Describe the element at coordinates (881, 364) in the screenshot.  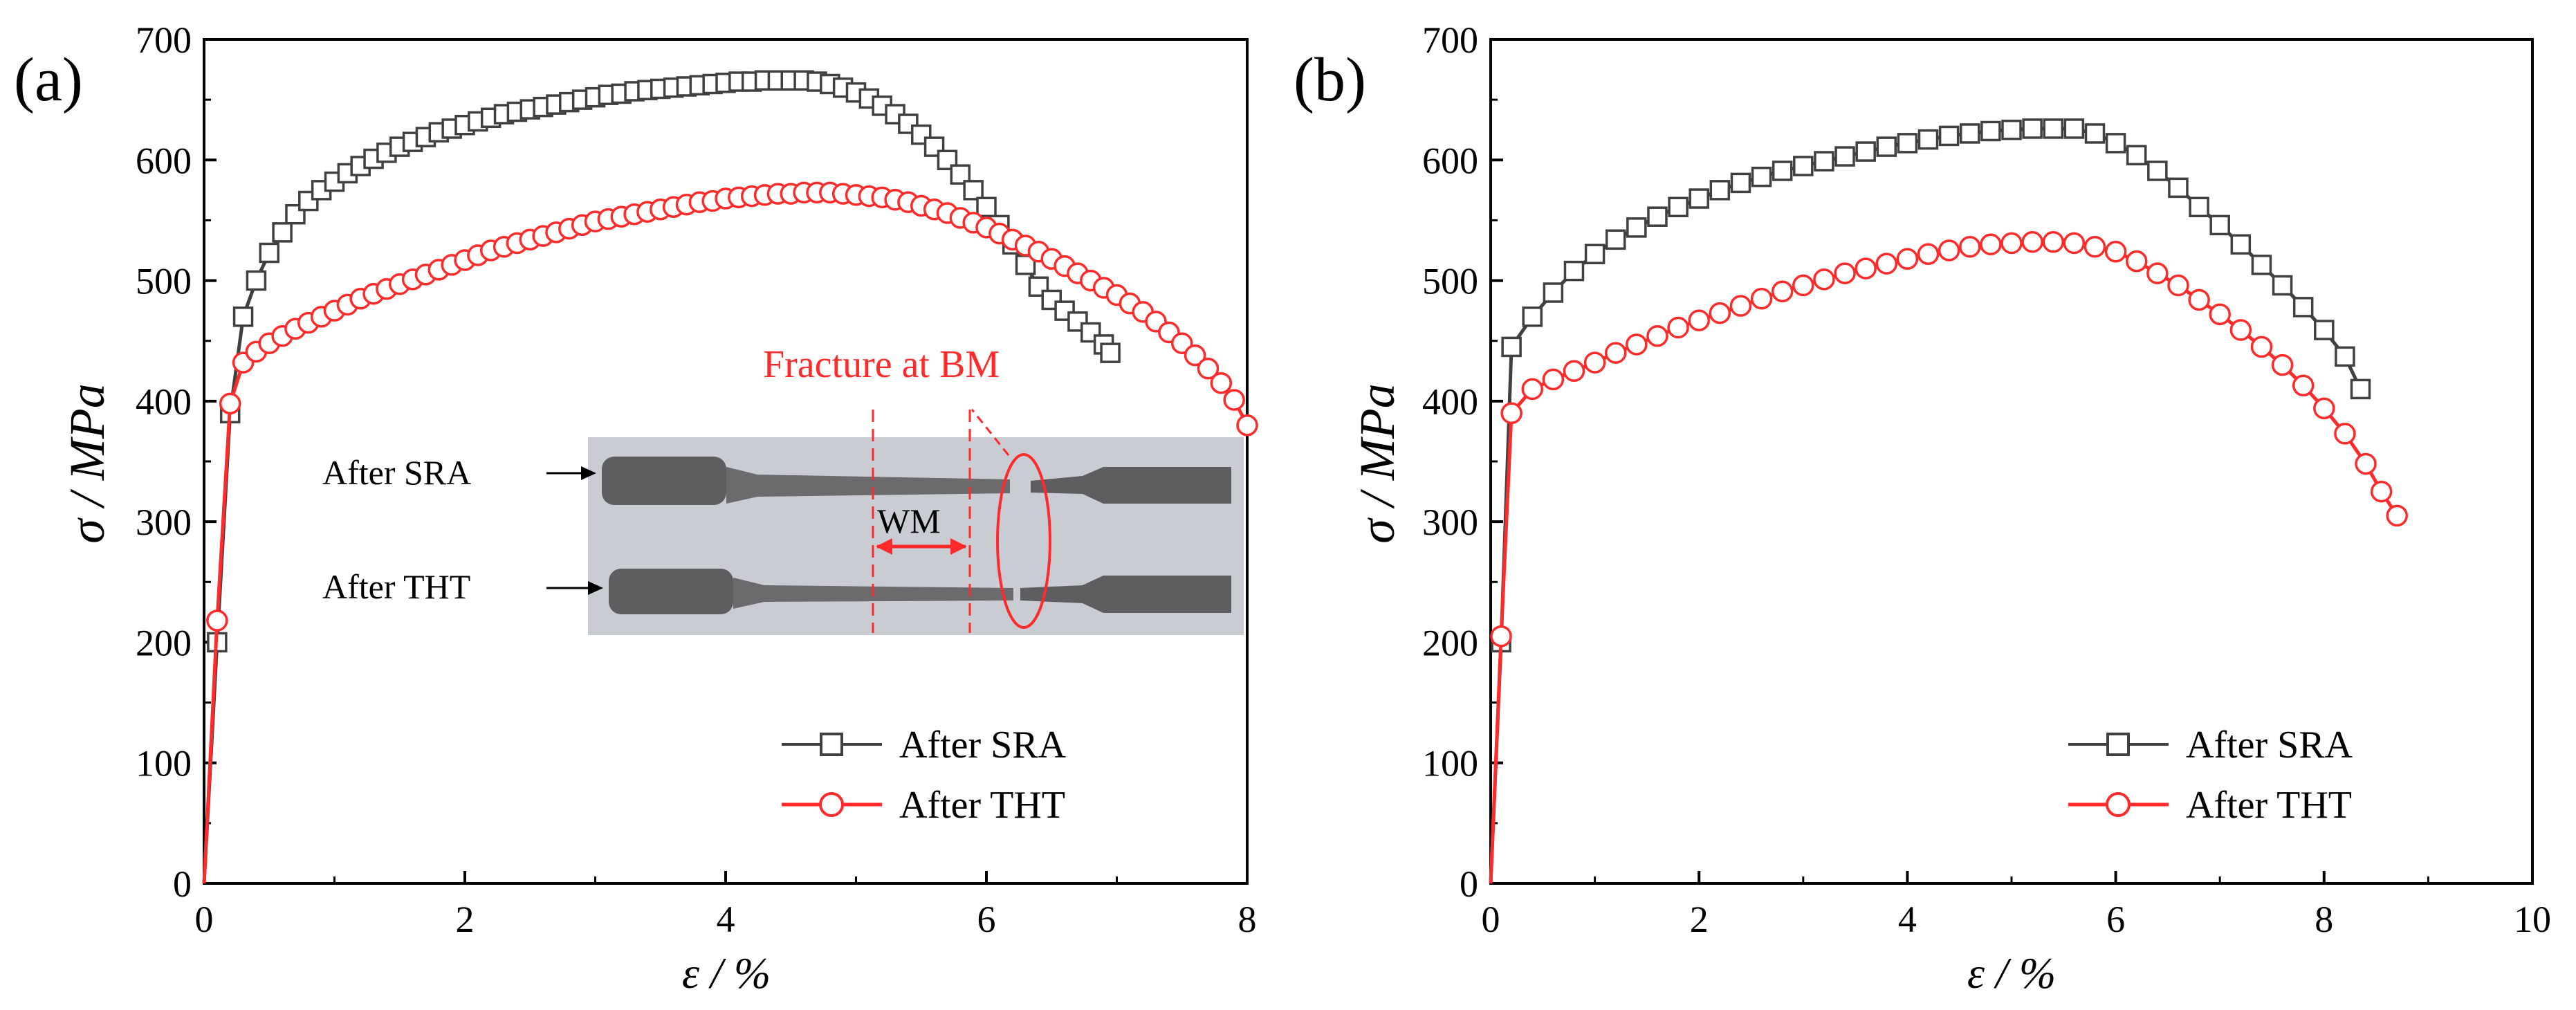
I see `fracture-label: Fracture at BM` at that location.